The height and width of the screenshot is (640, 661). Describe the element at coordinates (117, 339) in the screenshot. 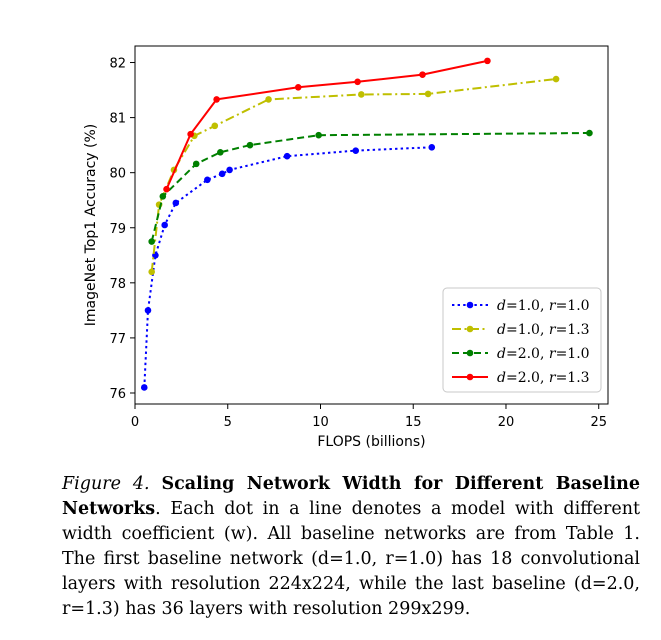

I see `y-tick-label: 77` at that location.